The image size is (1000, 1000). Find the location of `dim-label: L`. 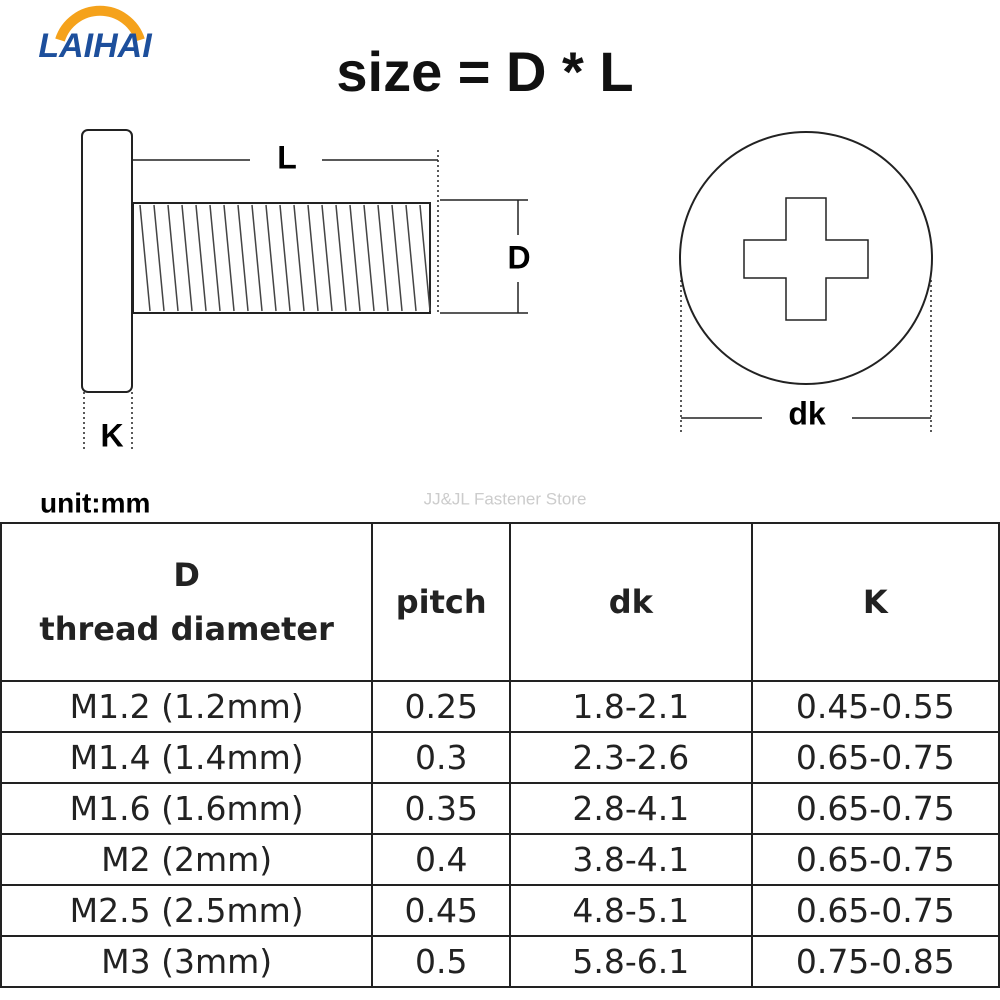

dim-label: L is located at coordinates (287, 157).